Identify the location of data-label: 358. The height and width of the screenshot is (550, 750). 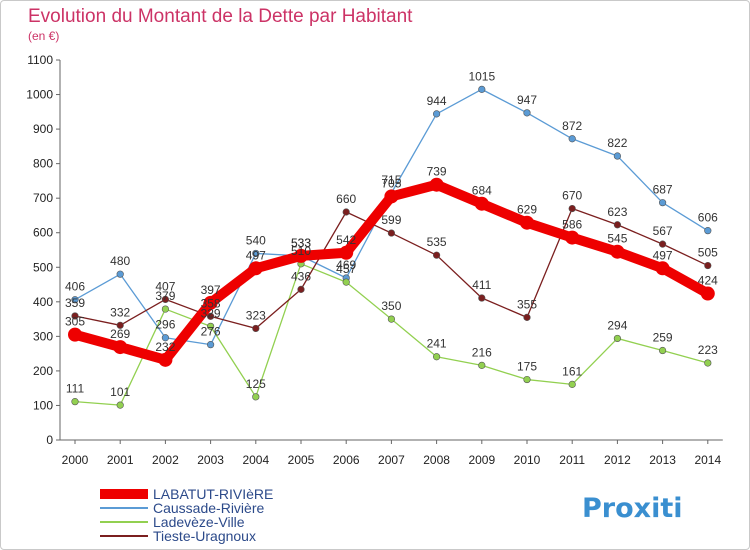
(211, 303).